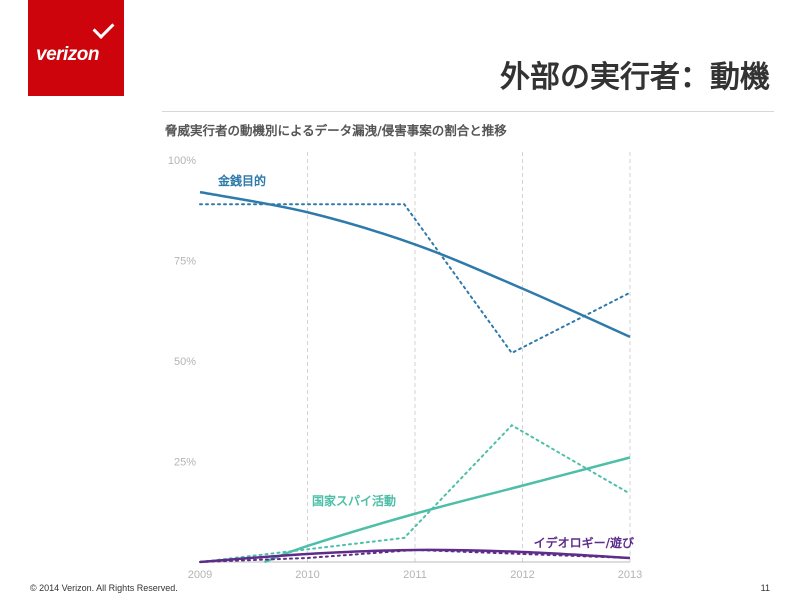 Image resolution: width=800 pixels, height=600 pixels. I want to click on verizon-wordmark: verizon, so click(68, 54).